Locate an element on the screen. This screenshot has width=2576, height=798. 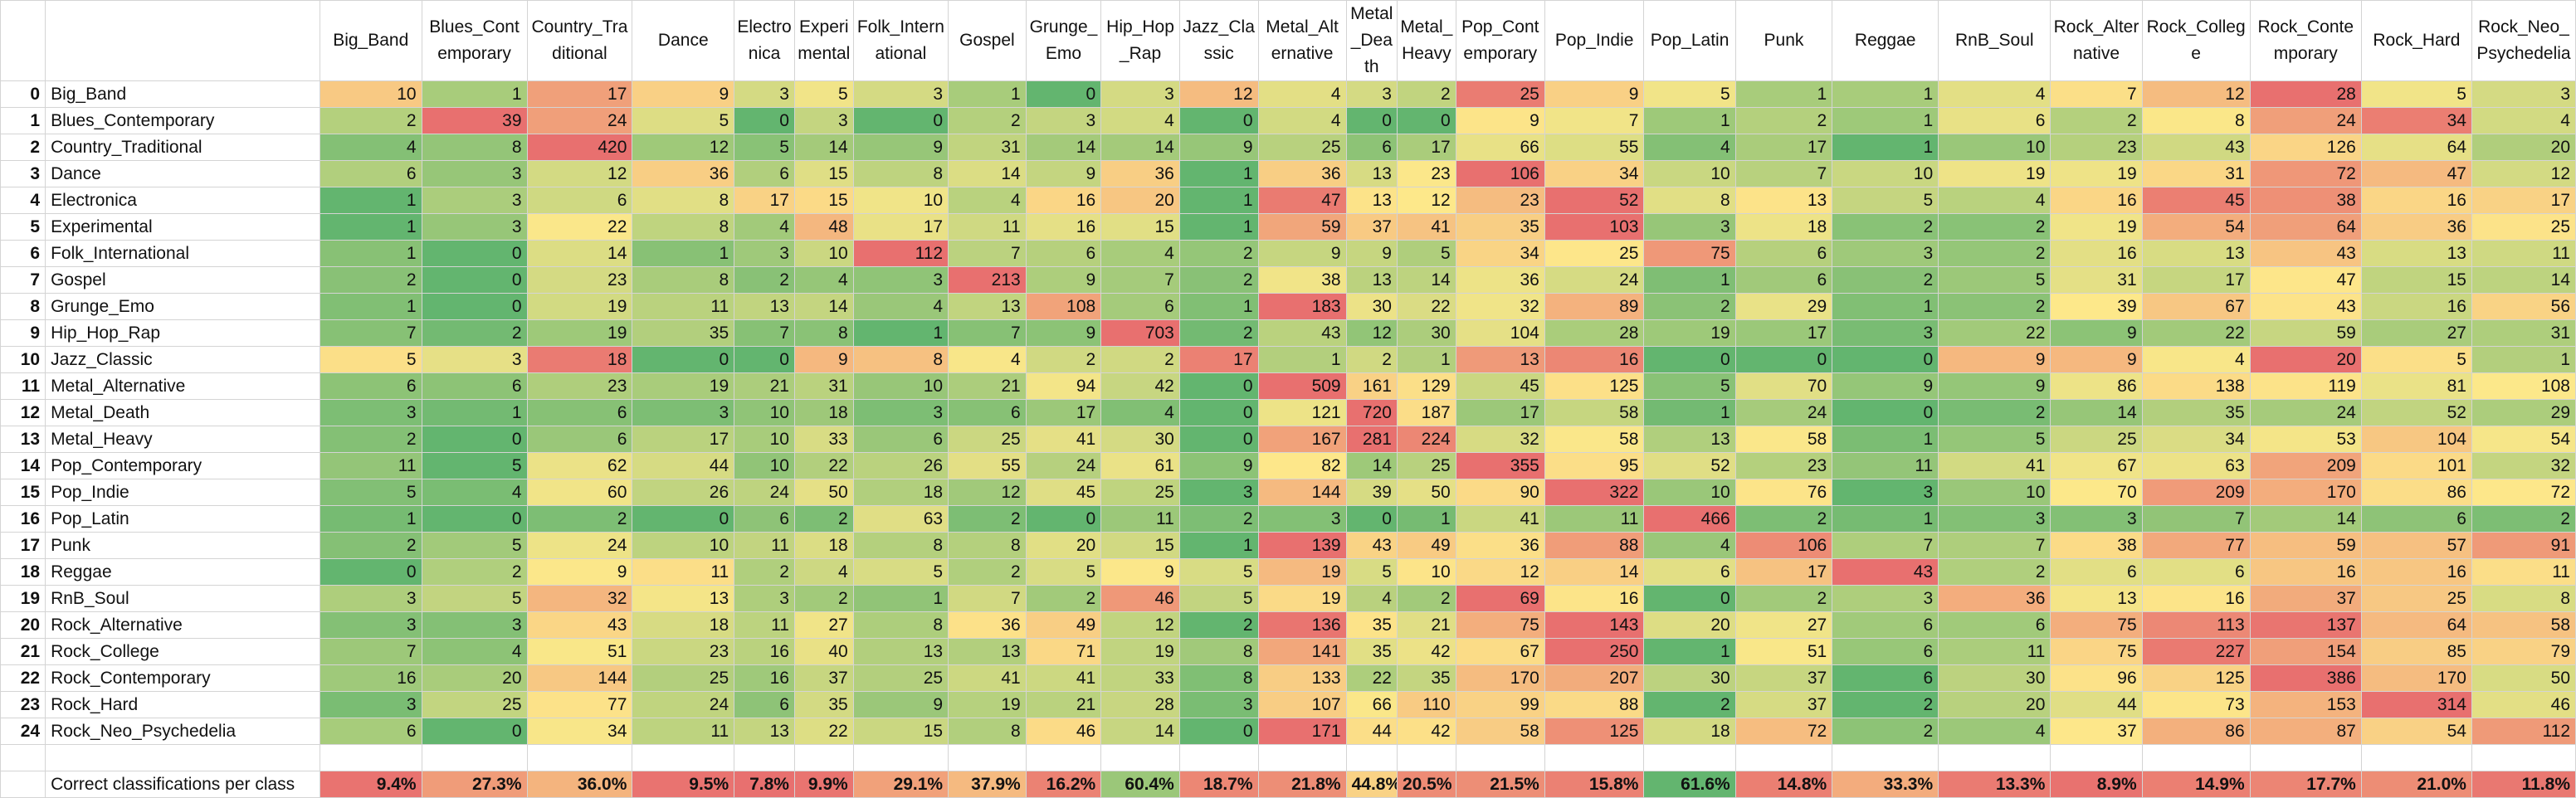
column-header: Pop_Indie is located at coordinates (1595, 41).